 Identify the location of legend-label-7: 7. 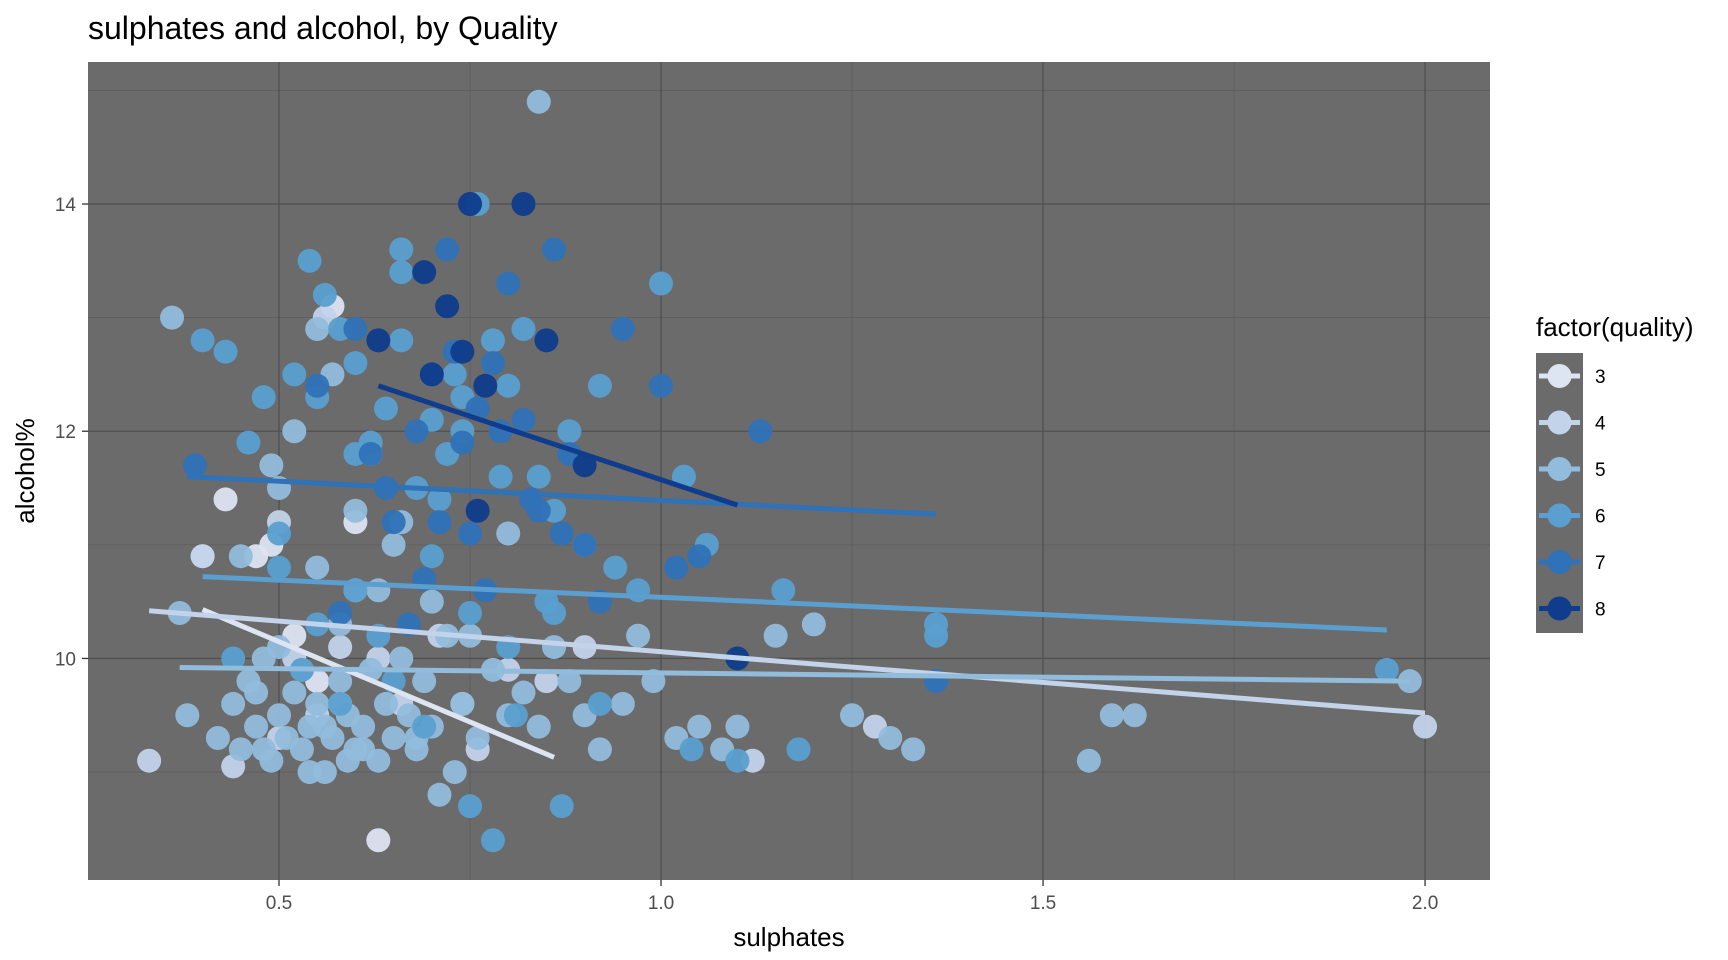
(1600, 563).